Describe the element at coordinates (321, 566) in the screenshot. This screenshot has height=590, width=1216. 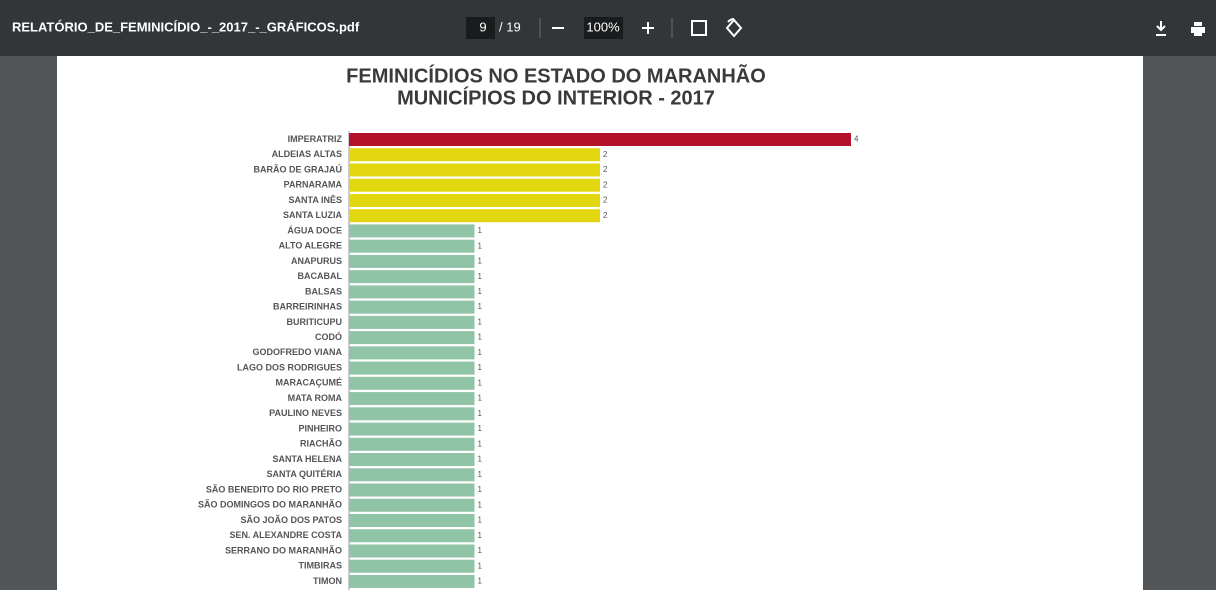
I see `category-label: TIMBIRAS` at that location.